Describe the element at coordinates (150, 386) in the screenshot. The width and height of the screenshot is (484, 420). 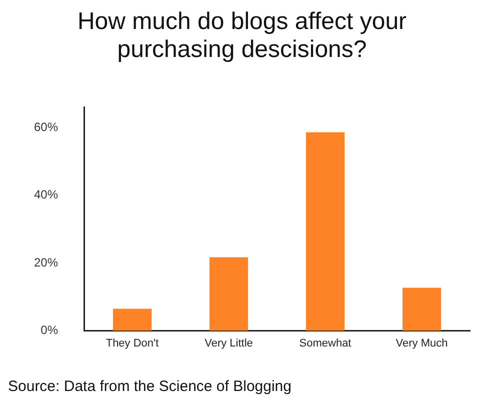
I see `source-note: Source: Data from the Science of Blogging` at that location.